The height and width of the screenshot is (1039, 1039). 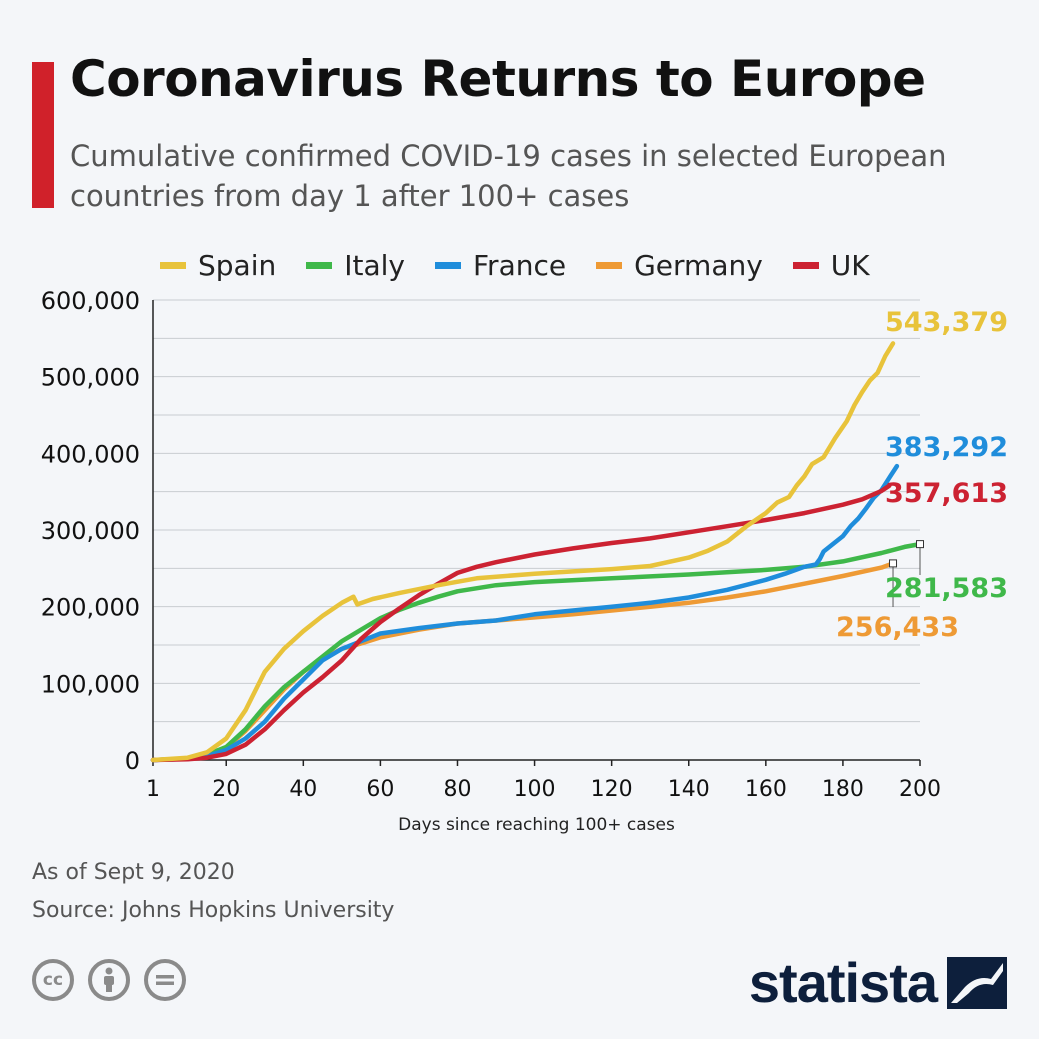 I want to click on y-tick-label: 300,000, so click(x=90, y=531).